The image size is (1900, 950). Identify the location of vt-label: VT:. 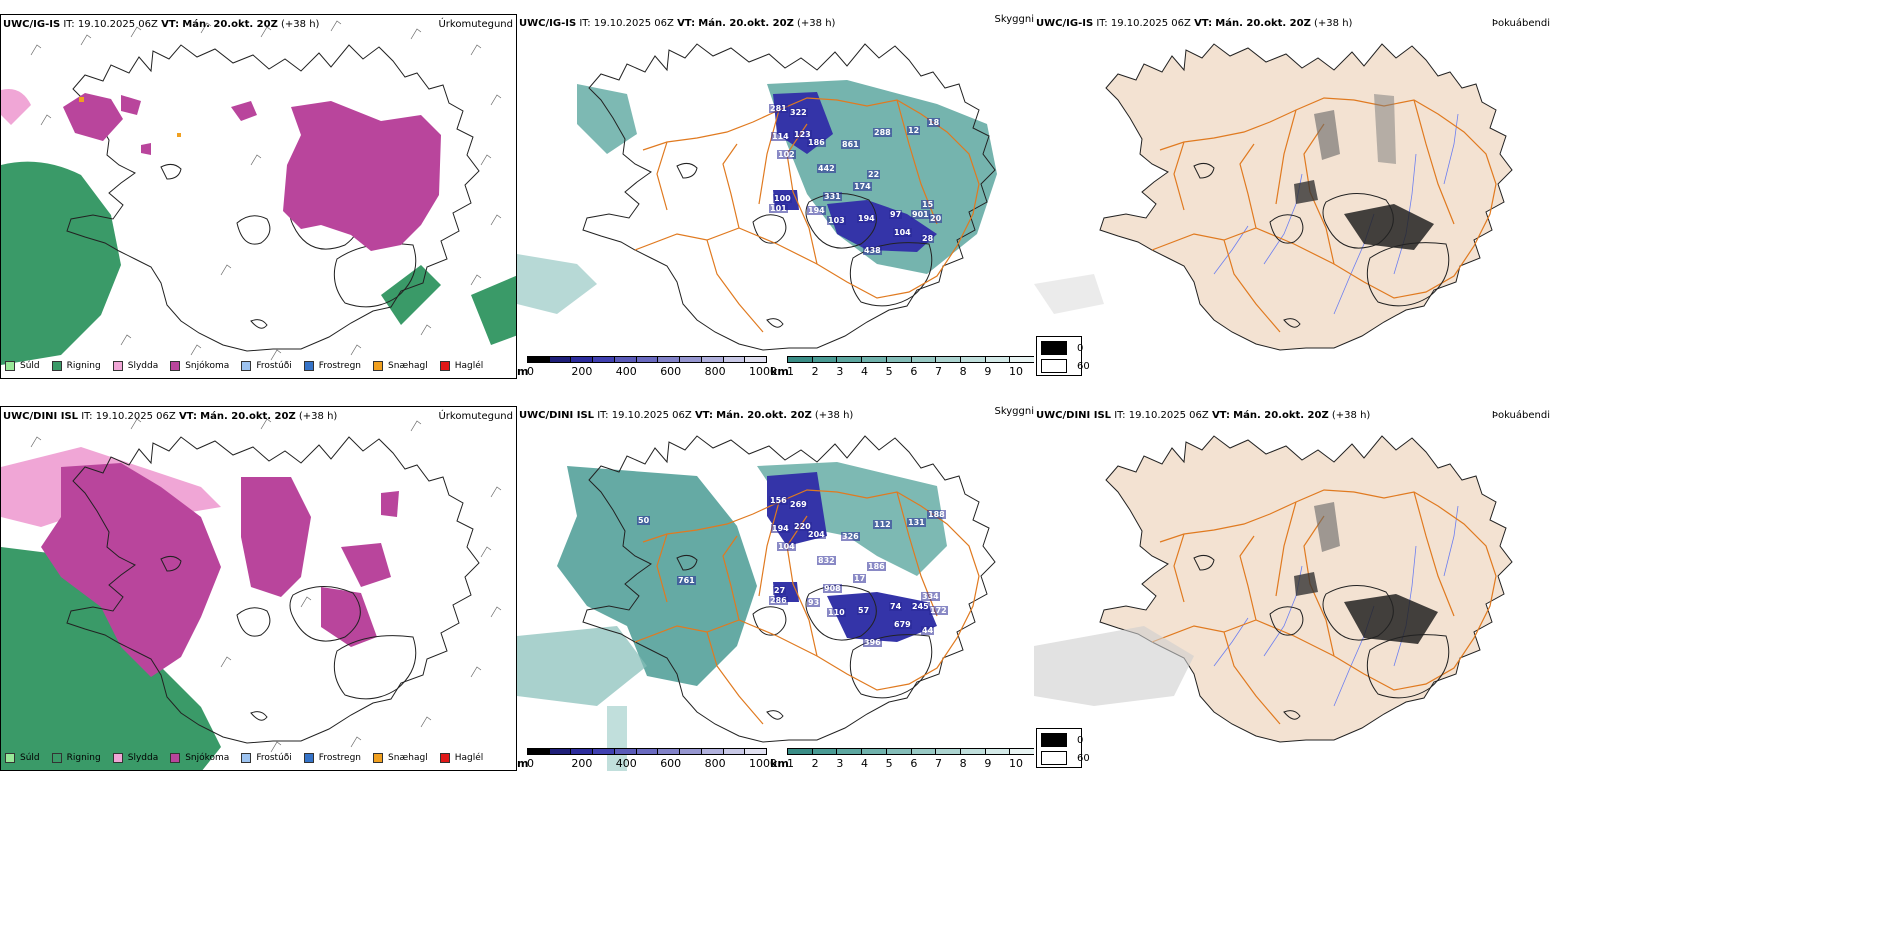
(1220, 415).